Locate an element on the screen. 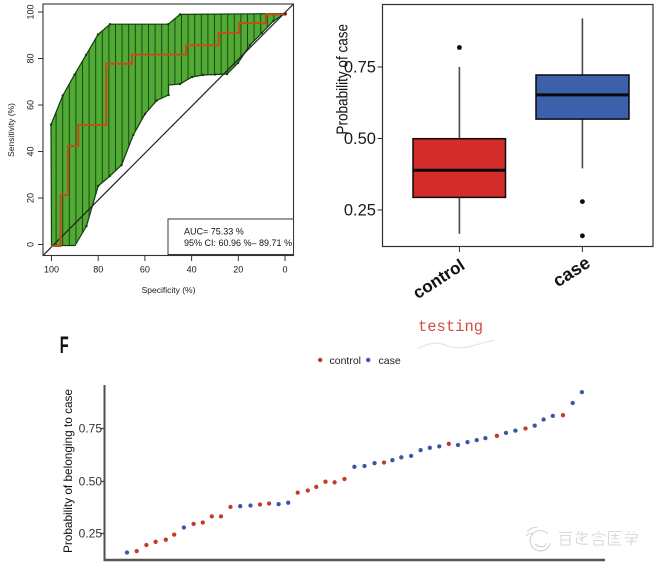  svg-text: Specificity (%) is located at coordinates (169, 290).